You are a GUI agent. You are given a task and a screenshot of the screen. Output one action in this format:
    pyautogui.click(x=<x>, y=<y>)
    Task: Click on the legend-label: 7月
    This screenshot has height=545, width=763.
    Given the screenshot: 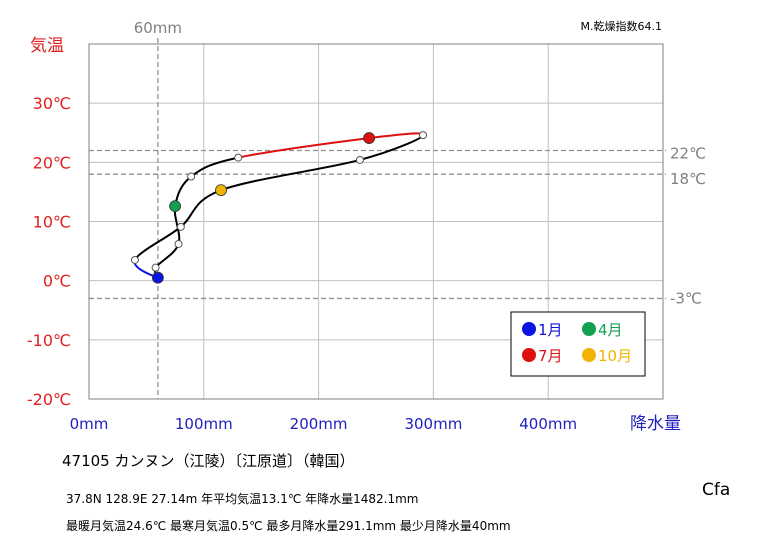 What is the action you would take?
    pyautogui.click(x=550, y=356)
    